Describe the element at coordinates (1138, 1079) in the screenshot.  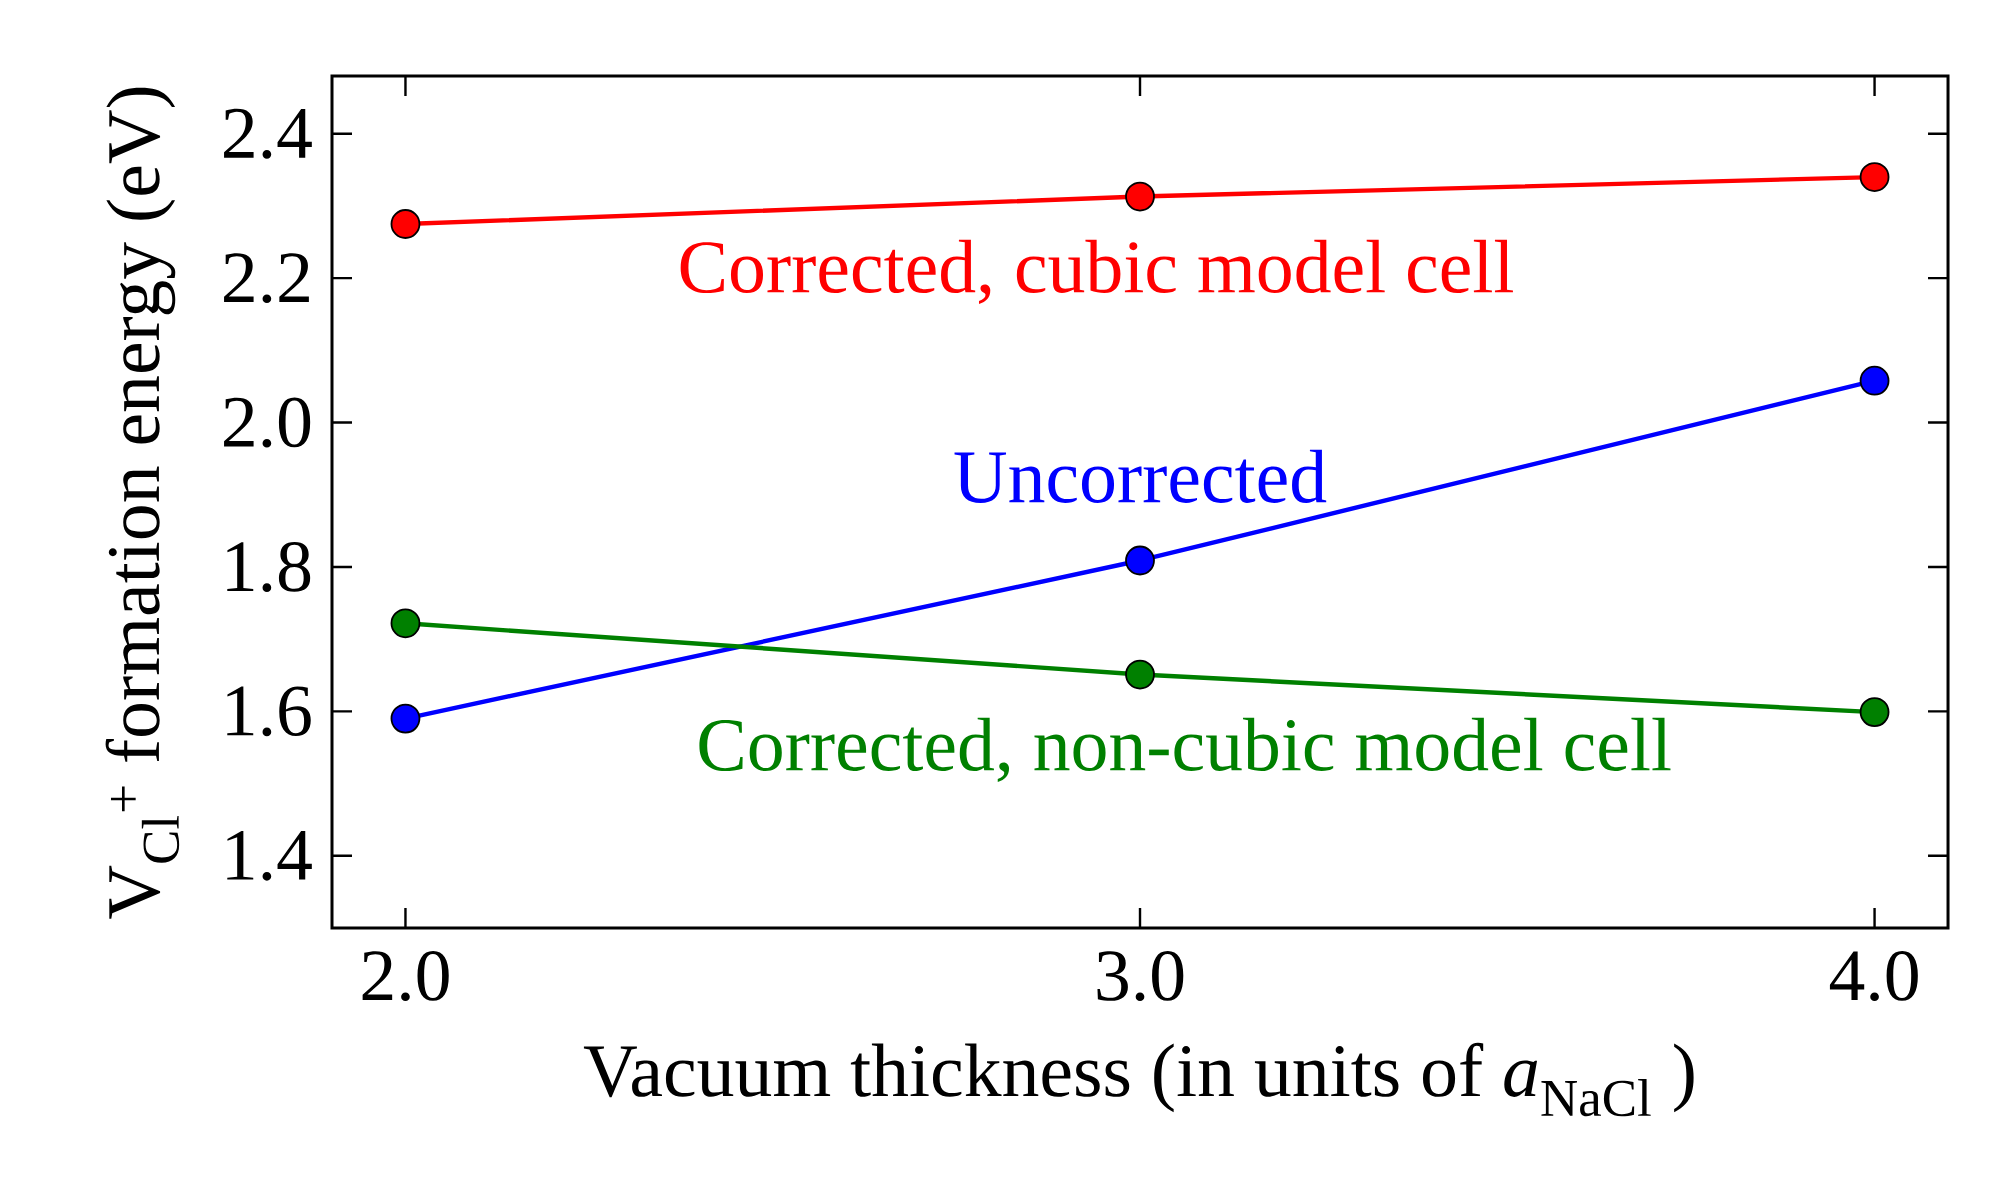
I see `x-axis-title: Vacuum thickness (in units of a$_{NaCl}$ )` at that location.